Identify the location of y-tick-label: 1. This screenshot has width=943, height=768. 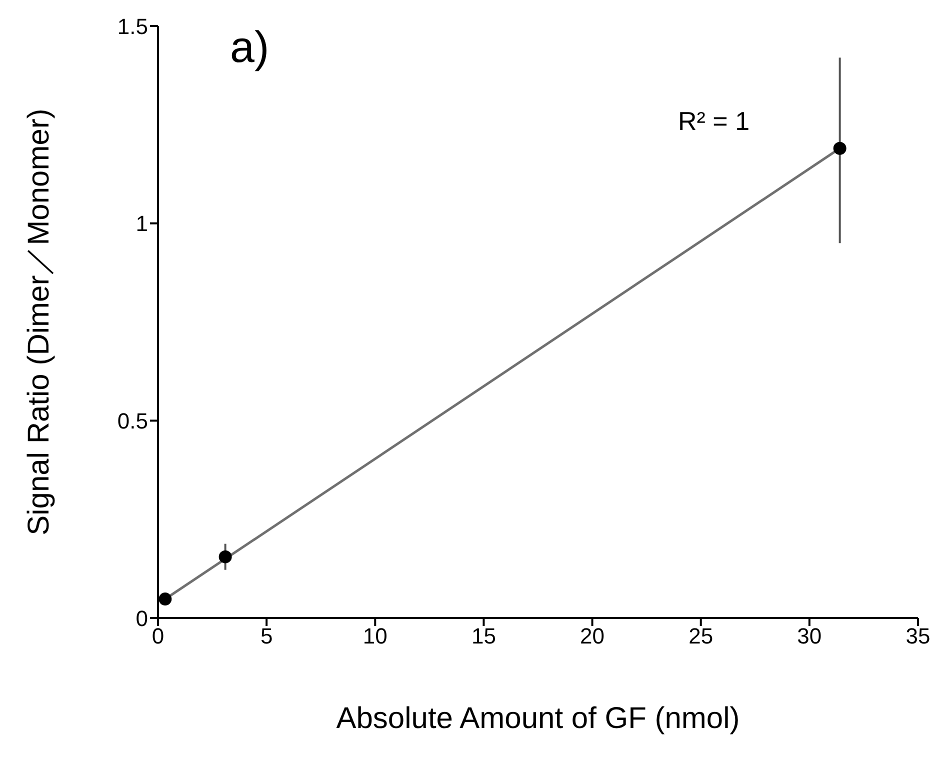
(142, 223).